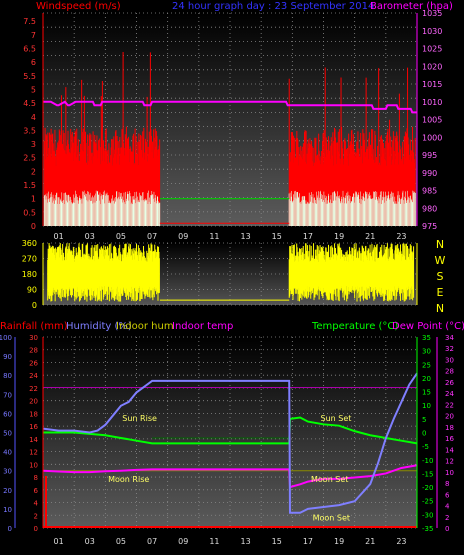  Describe the element at coordinates (426, 352) in the screenshot. I see `temperature-tick-label: 30` at that location.